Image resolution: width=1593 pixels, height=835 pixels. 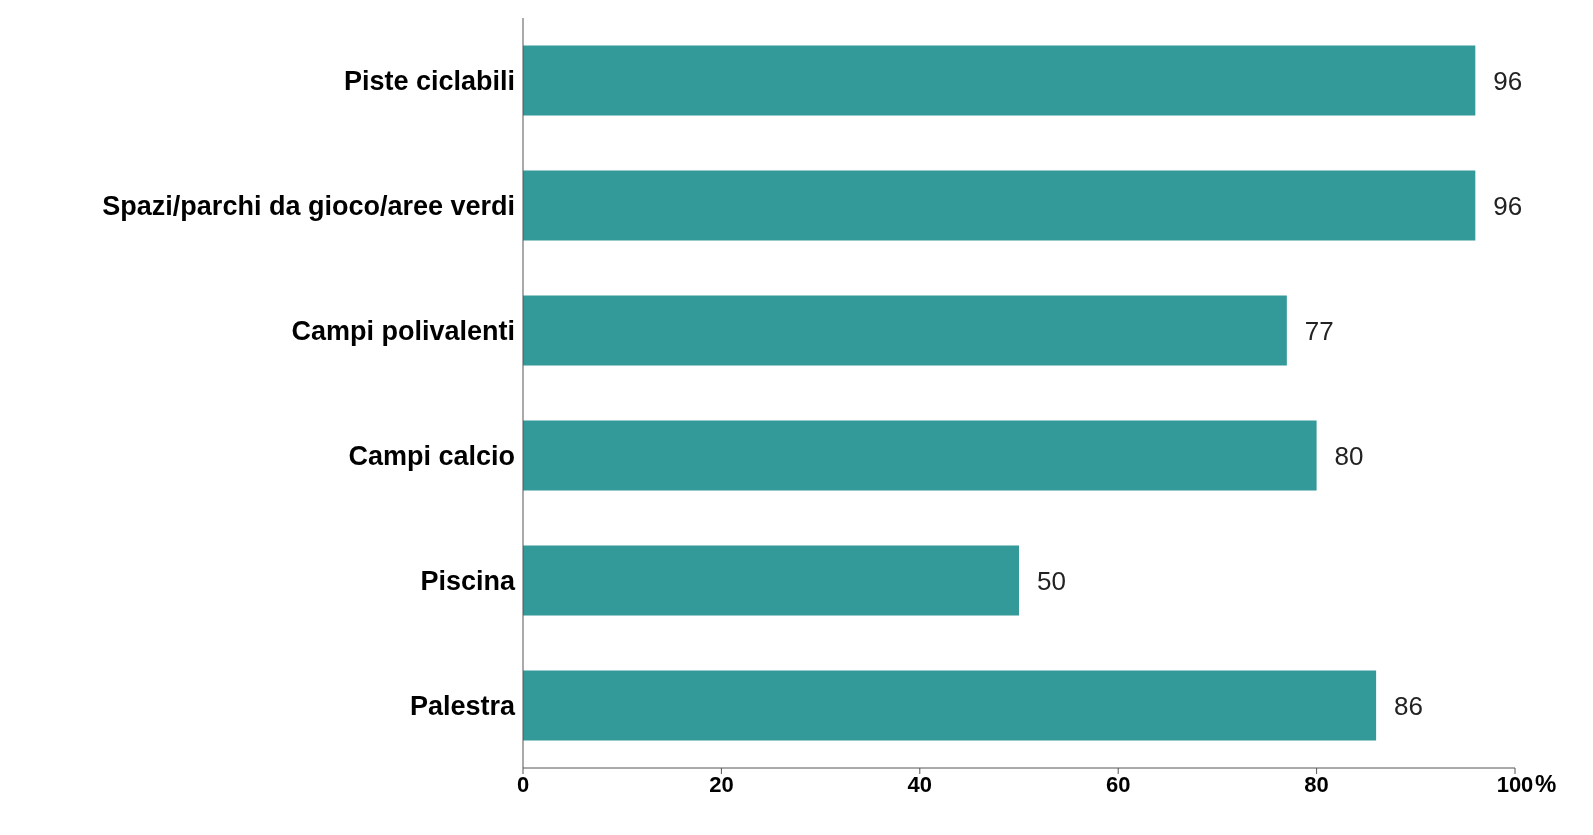 I want to click on y-tick-label: Piste ciclabili, so click(x=429, y=81).